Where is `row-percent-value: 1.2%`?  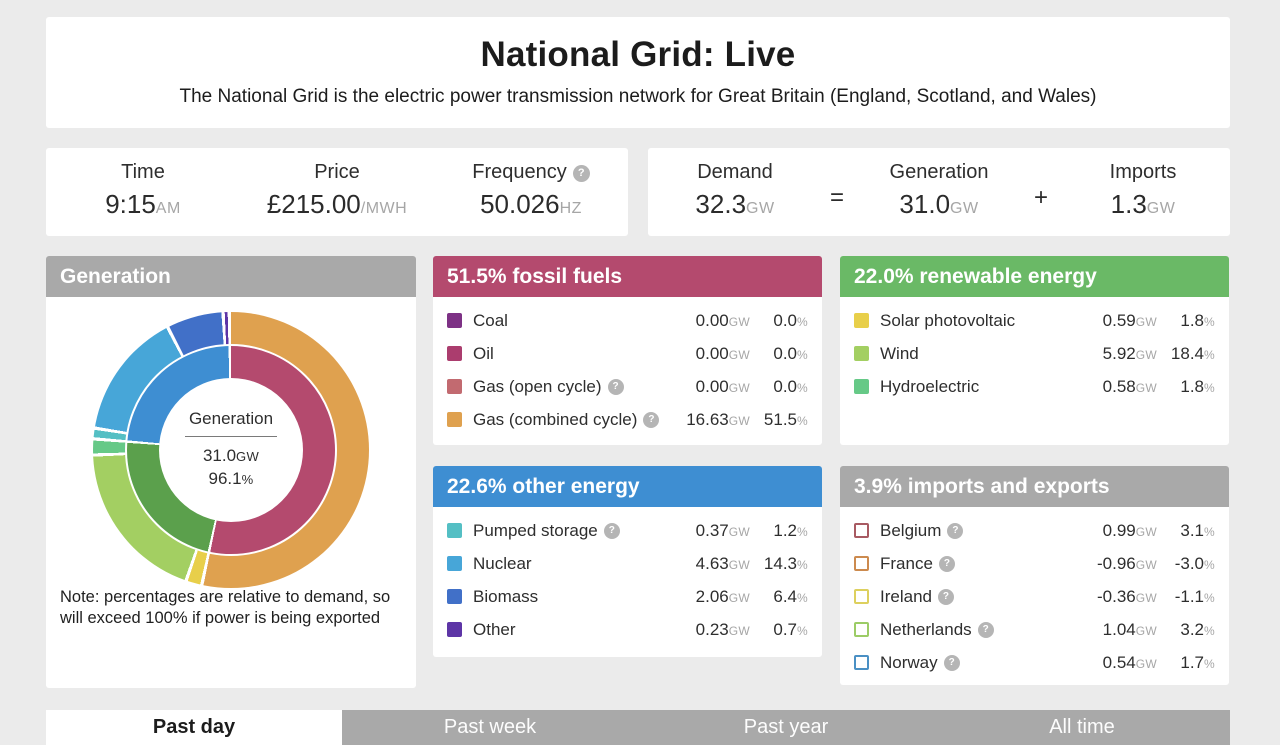
row-percent-value: 1.2% is located at coordinates (779, 531).